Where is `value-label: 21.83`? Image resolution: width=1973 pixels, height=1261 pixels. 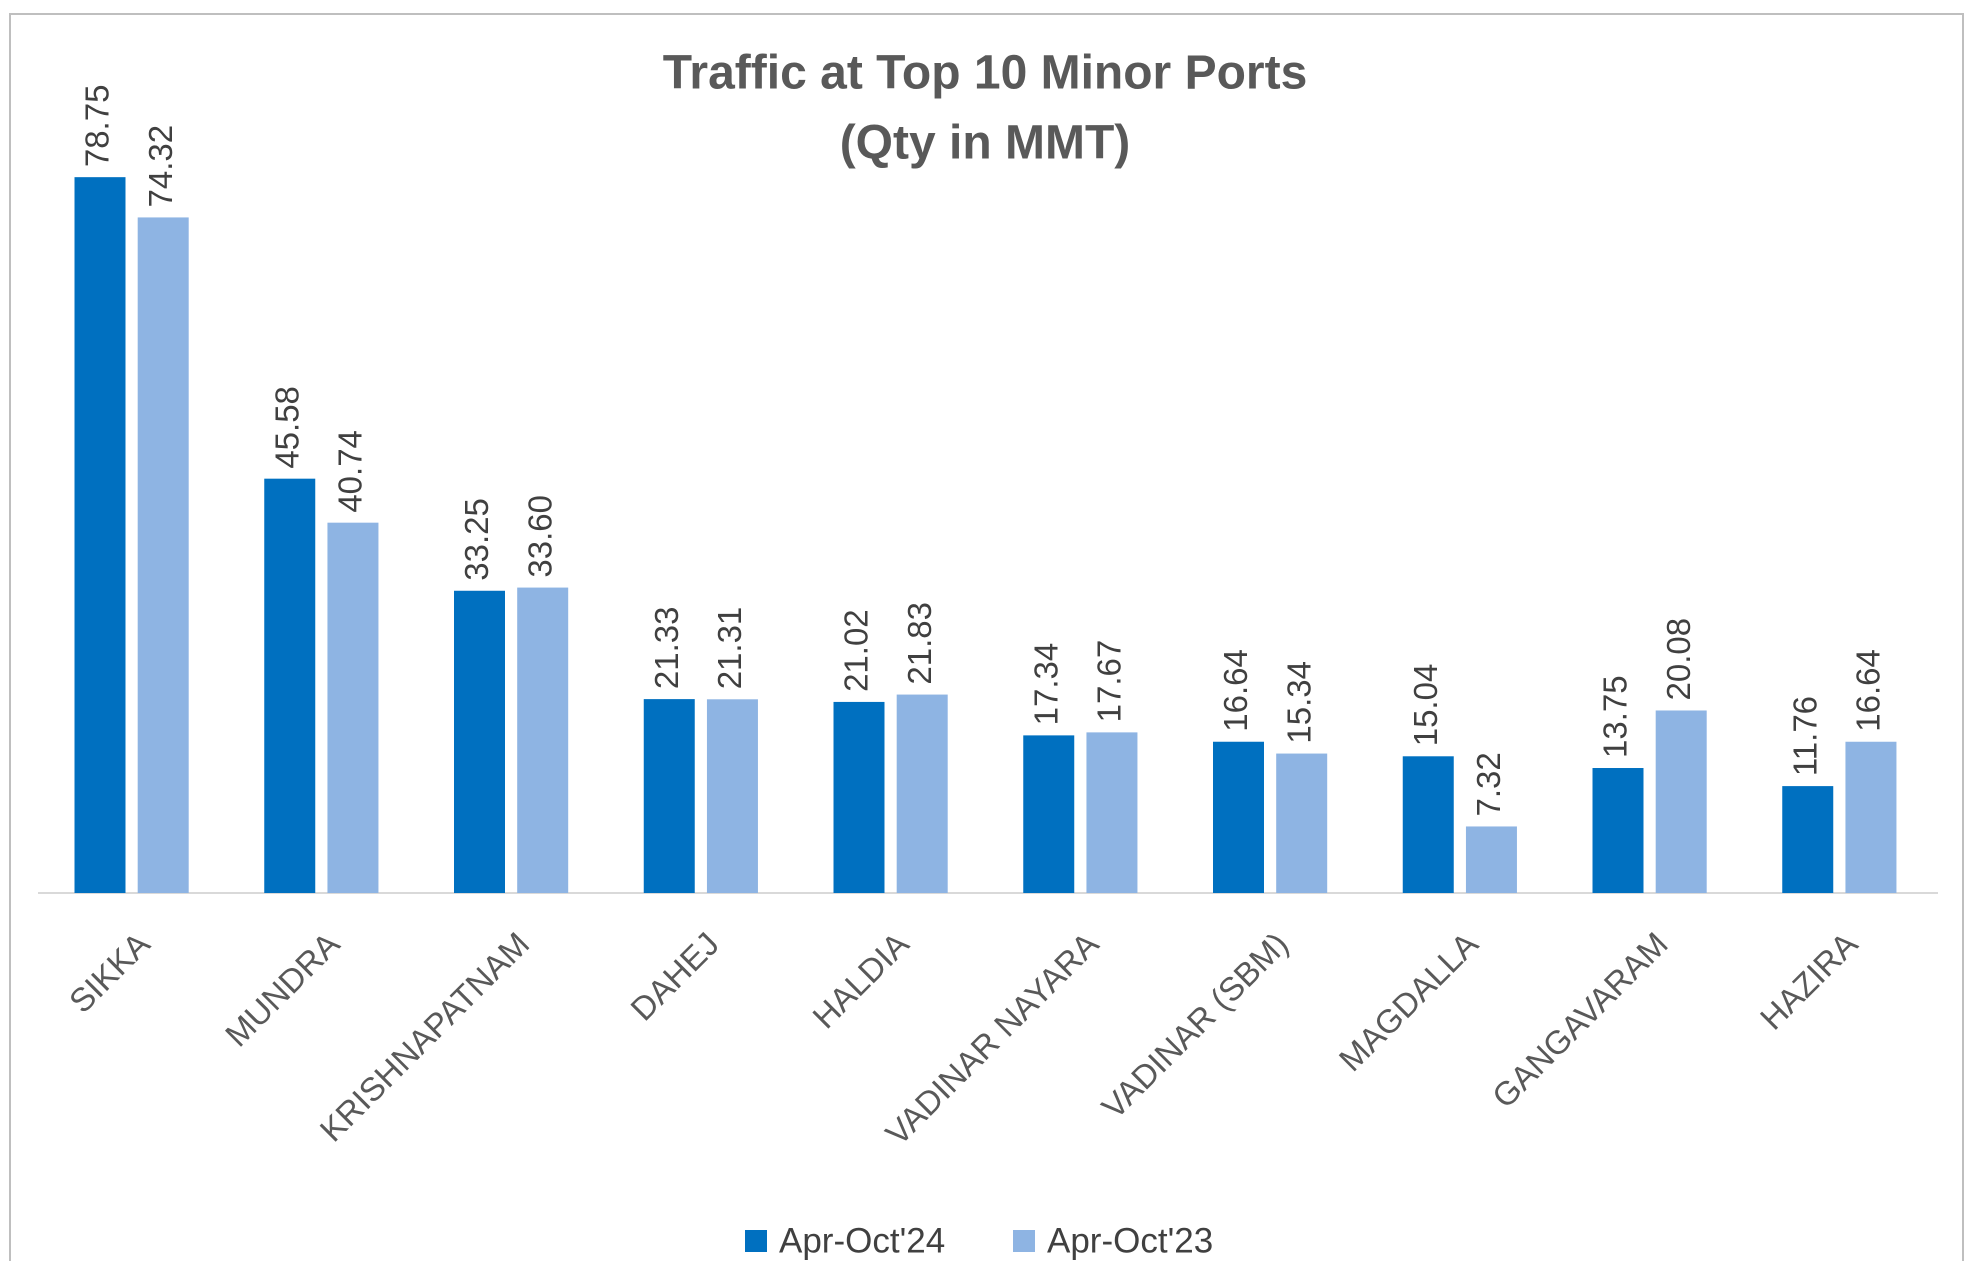 value-label: 21.83 is located at coordinates (919, 643).